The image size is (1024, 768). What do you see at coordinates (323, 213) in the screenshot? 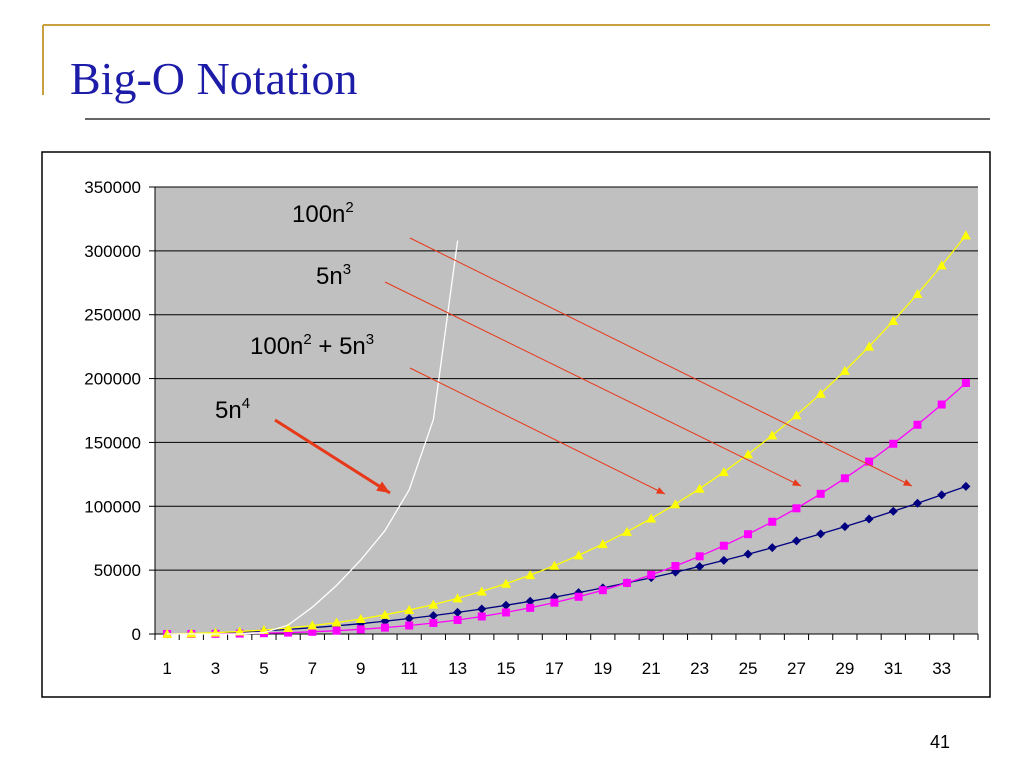
I see `annotation: 100n2` at bounding box center [323, 213].